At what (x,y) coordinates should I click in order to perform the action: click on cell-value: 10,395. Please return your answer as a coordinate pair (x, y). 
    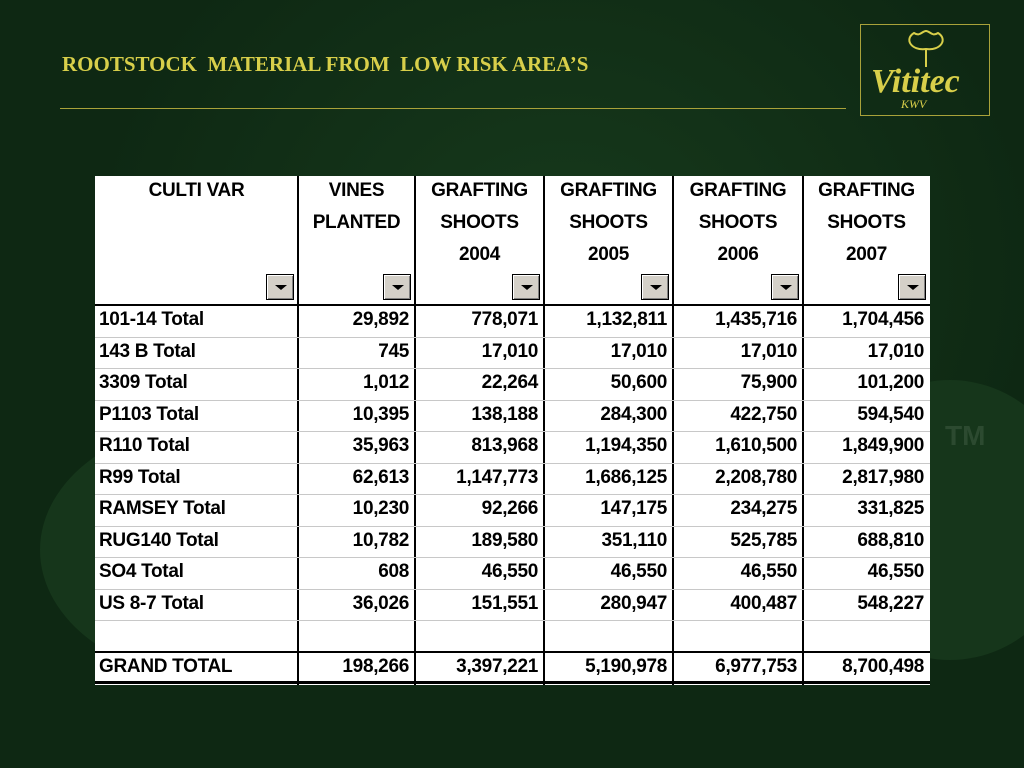
    Looking at the image, I should click on (381, 414).